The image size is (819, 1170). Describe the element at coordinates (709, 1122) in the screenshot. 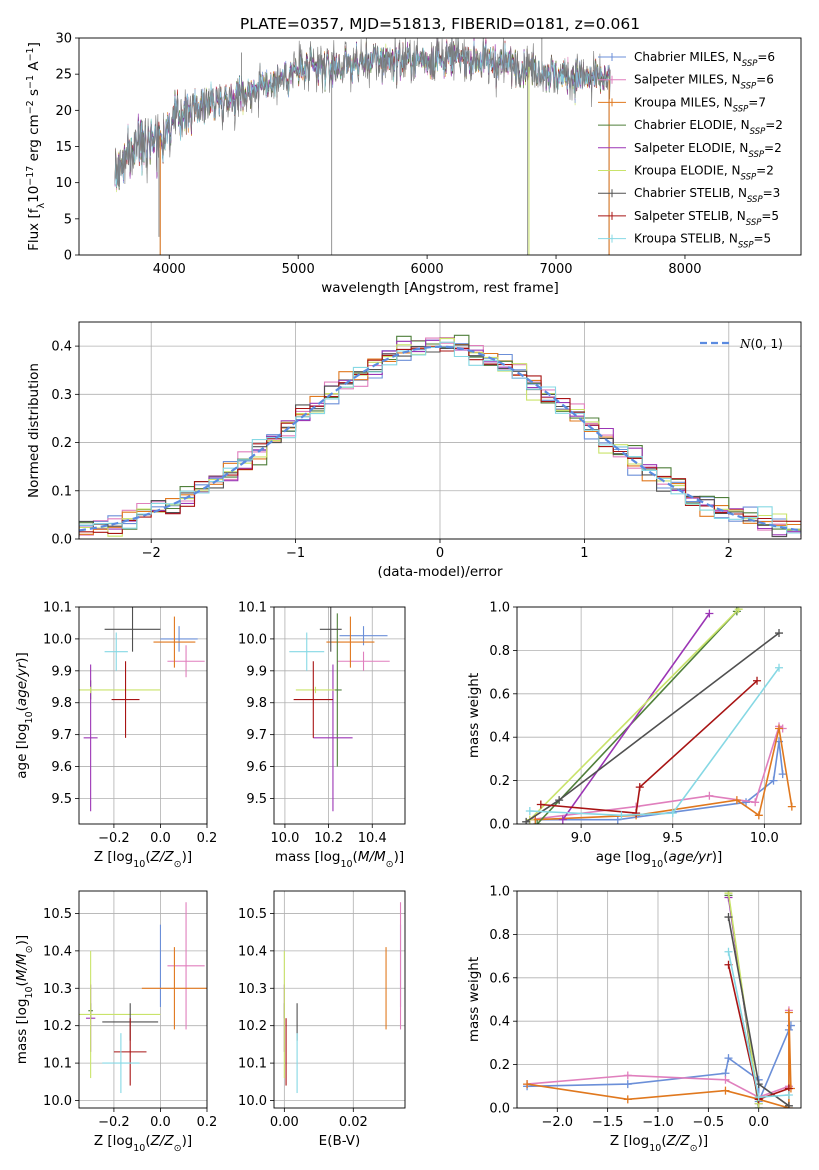

I see `x-tick-label: −0.5` at that location.